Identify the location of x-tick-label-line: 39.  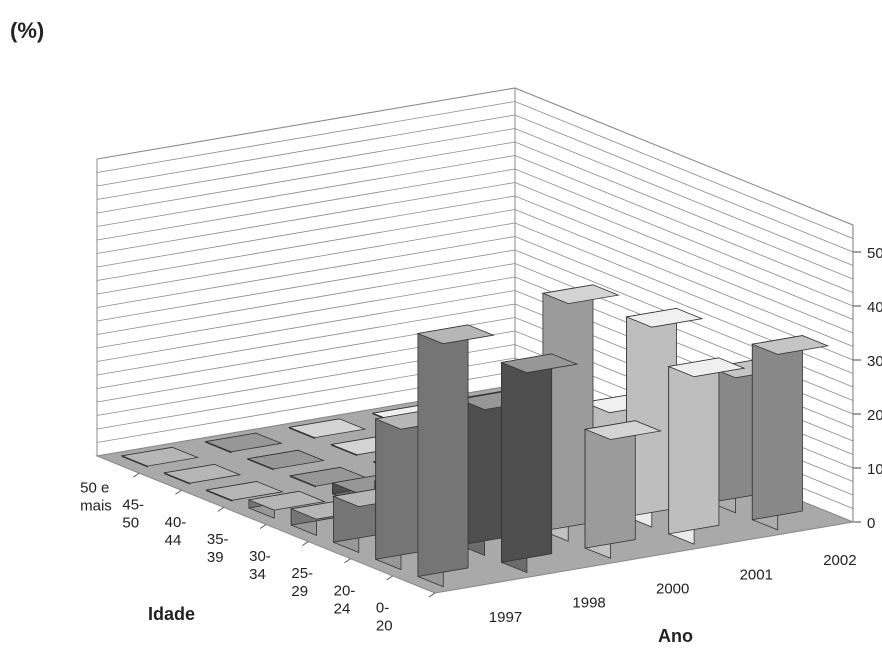
(215, 557).